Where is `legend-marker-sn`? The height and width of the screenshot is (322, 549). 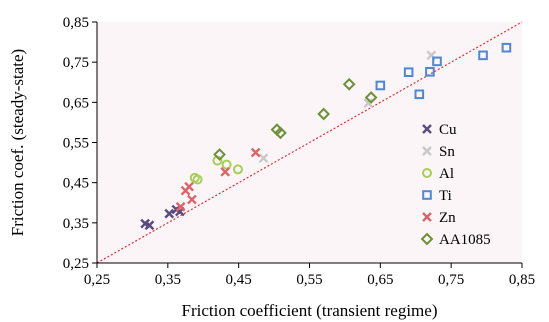
legend-marker-sn is located at coordinates (427, 151).